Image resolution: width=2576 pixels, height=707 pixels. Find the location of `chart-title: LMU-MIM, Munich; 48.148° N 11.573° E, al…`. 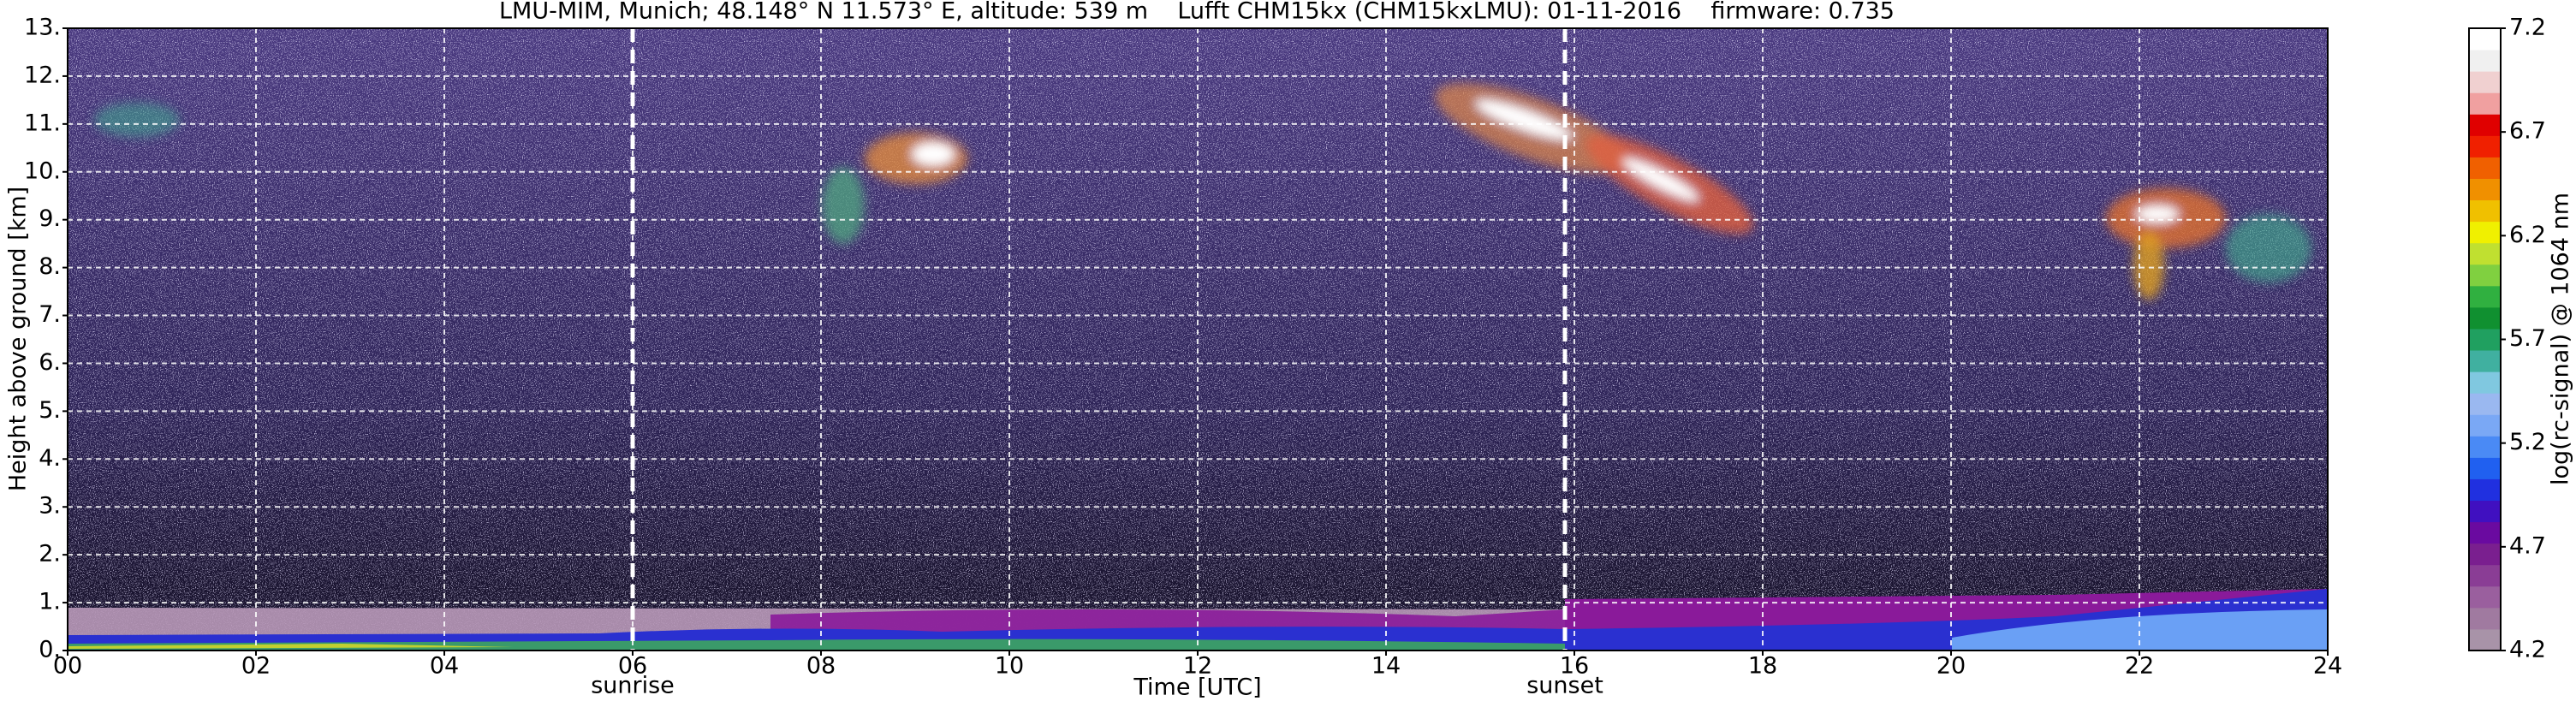

chart-title: LMU-MIM, Munich; 48.148° N 11.573° E, al… is located at coordinates (1197, 12).